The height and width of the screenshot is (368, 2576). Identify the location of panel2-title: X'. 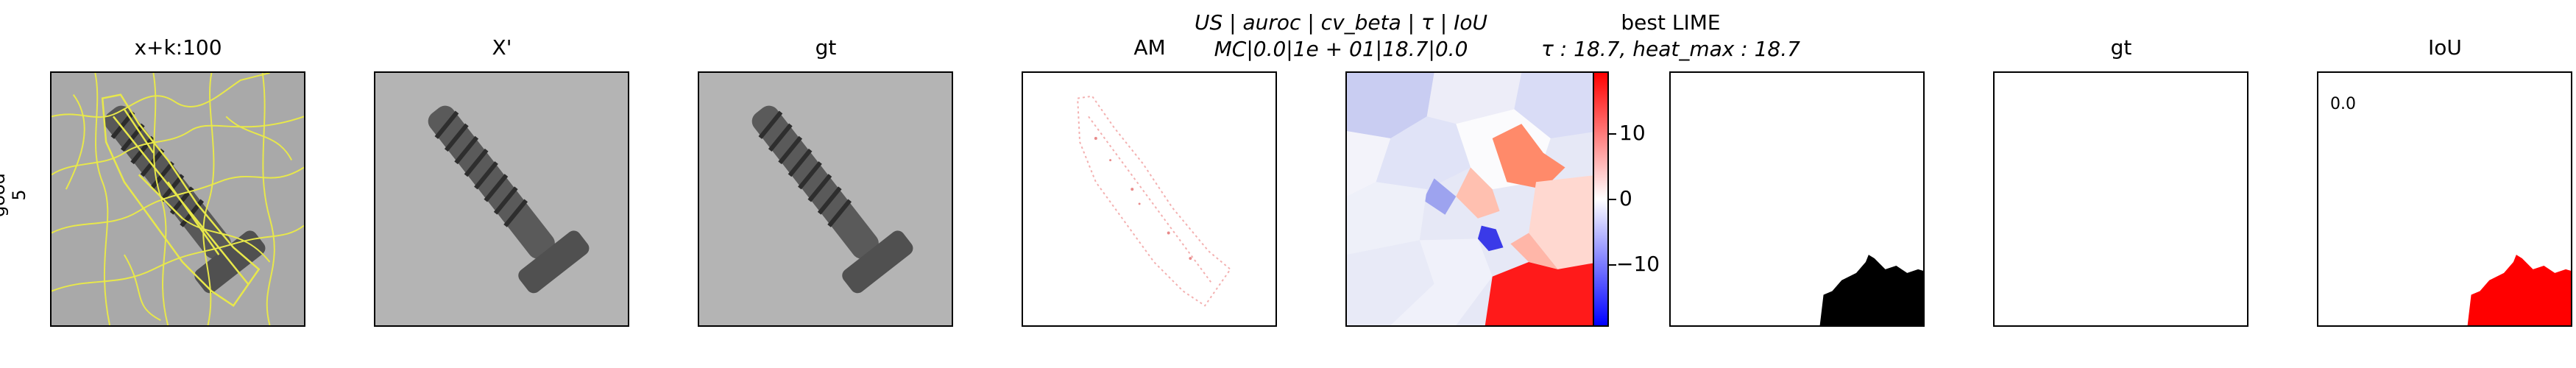
(502, 47).